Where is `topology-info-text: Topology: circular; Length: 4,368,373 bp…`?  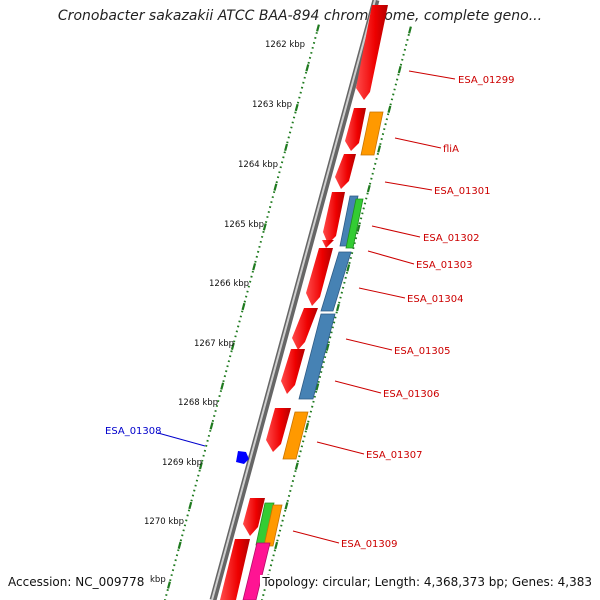 topology-info-text: Topology: circular; Length: 4,368,373 bp… is located at coordinates (426, 582).